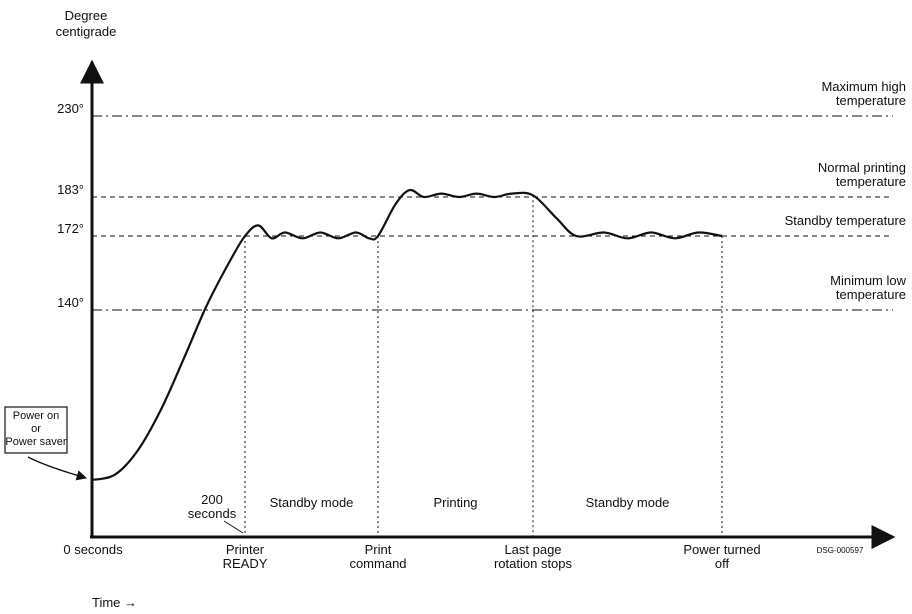 Image resolution: width=912 pixels, height=614 pixels. Describe the element at coordinates (114, 602) in the screenshot. I see `x-axis-title: Time →` at that location.